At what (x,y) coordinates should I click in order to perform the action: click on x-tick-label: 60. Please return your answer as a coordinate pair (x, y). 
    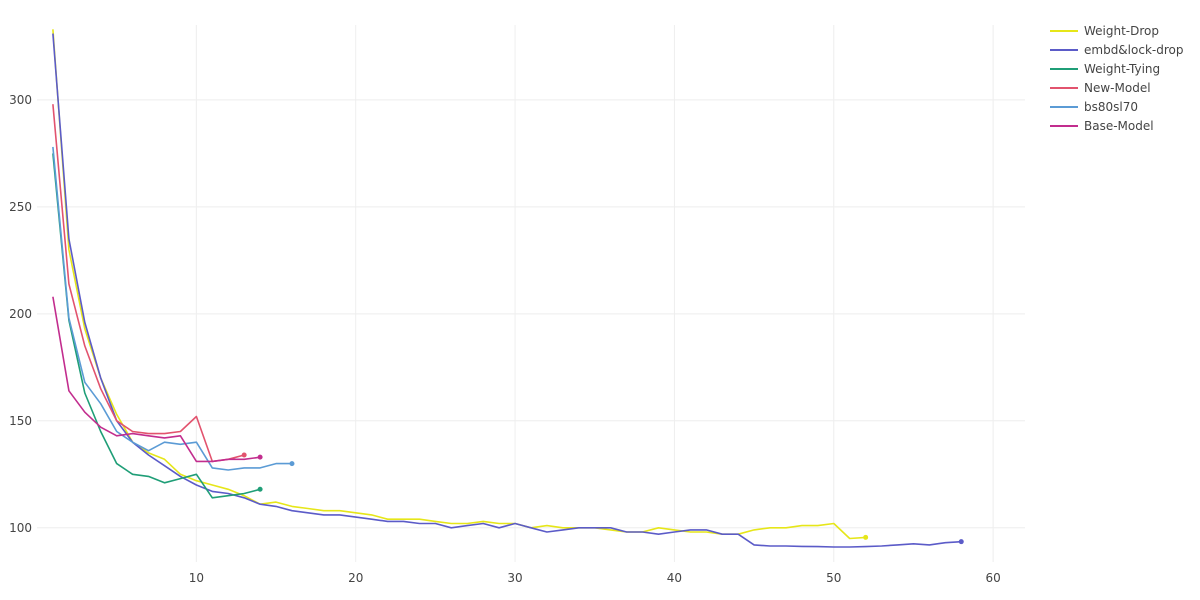
    Looking at the image, I should click on (992, 578).